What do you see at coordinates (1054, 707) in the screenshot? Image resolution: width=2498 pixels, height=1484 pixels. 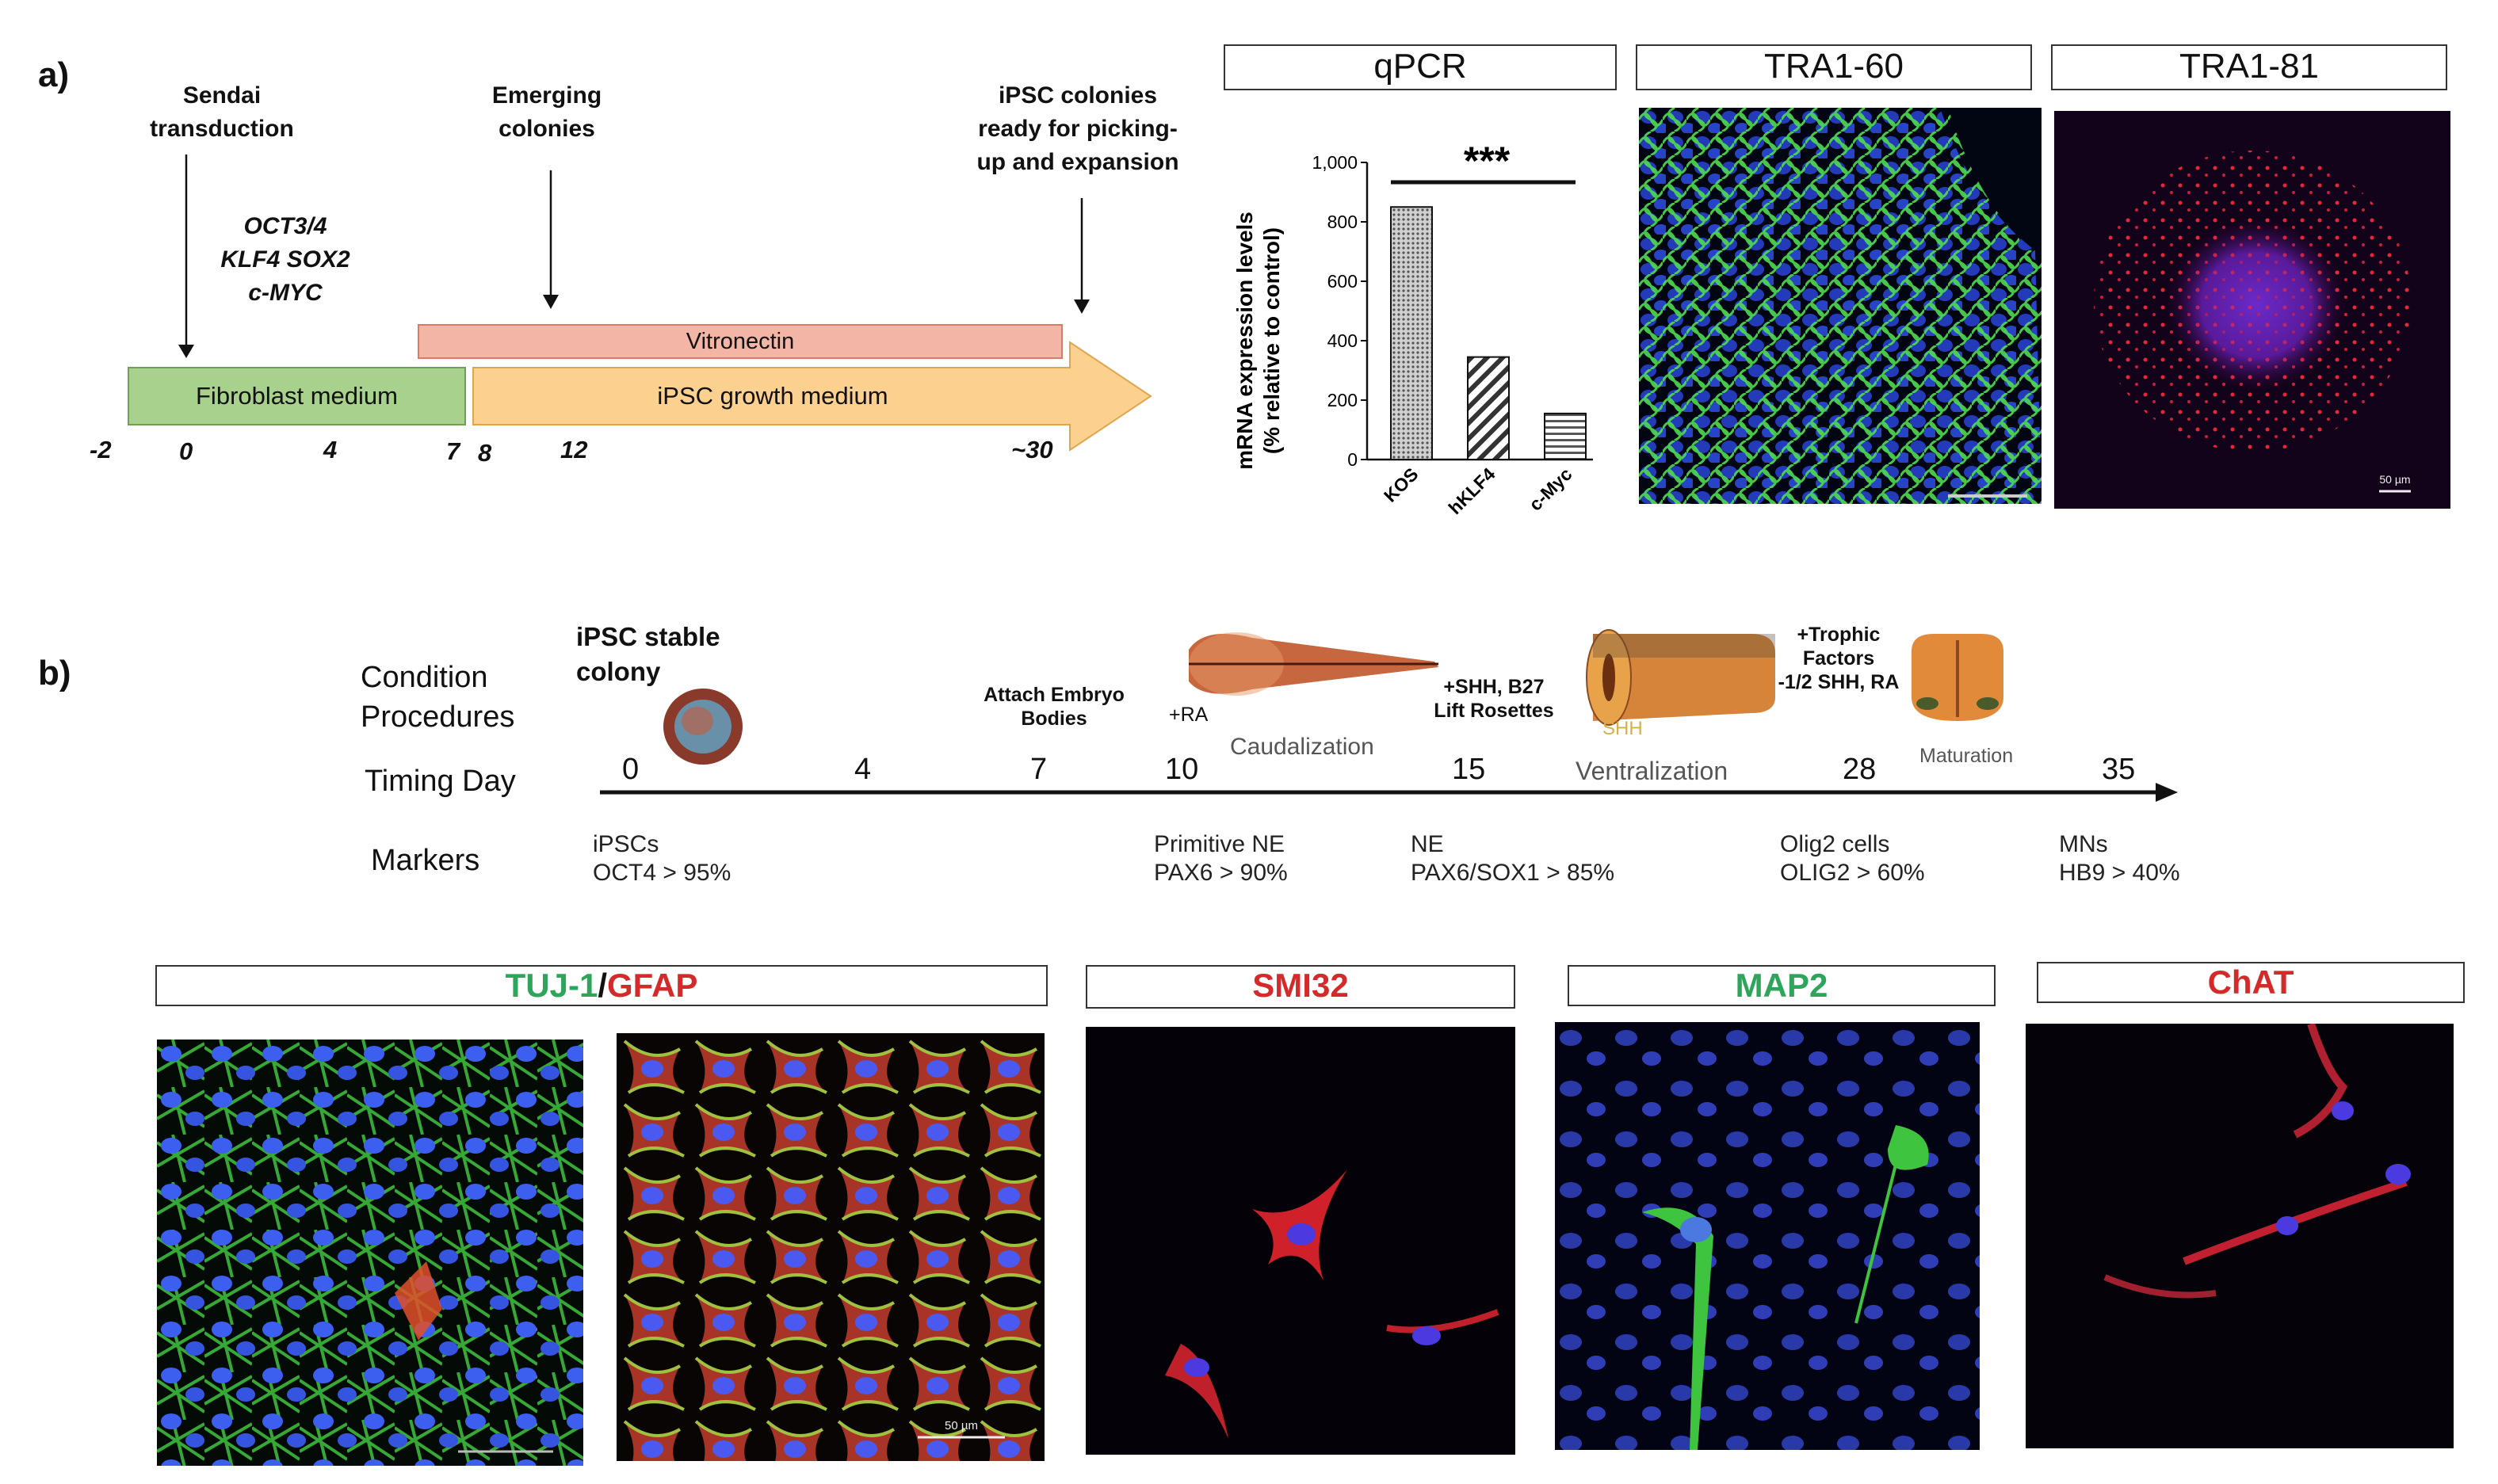 I see `proc-attach: Attach Embryo Bodies` at bounding box center [1054, 707].